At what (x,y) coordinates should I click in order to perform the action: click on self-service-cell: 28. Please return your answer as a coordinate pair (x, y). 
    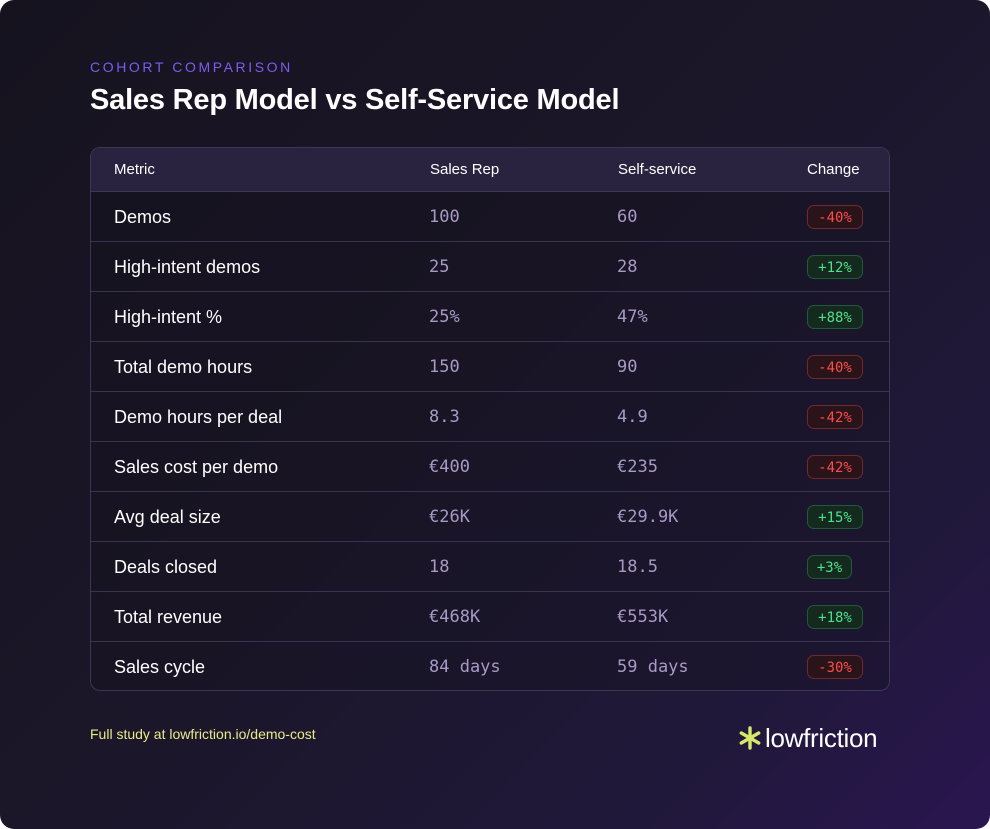
    Looking at the image, I should click on (627, 267).